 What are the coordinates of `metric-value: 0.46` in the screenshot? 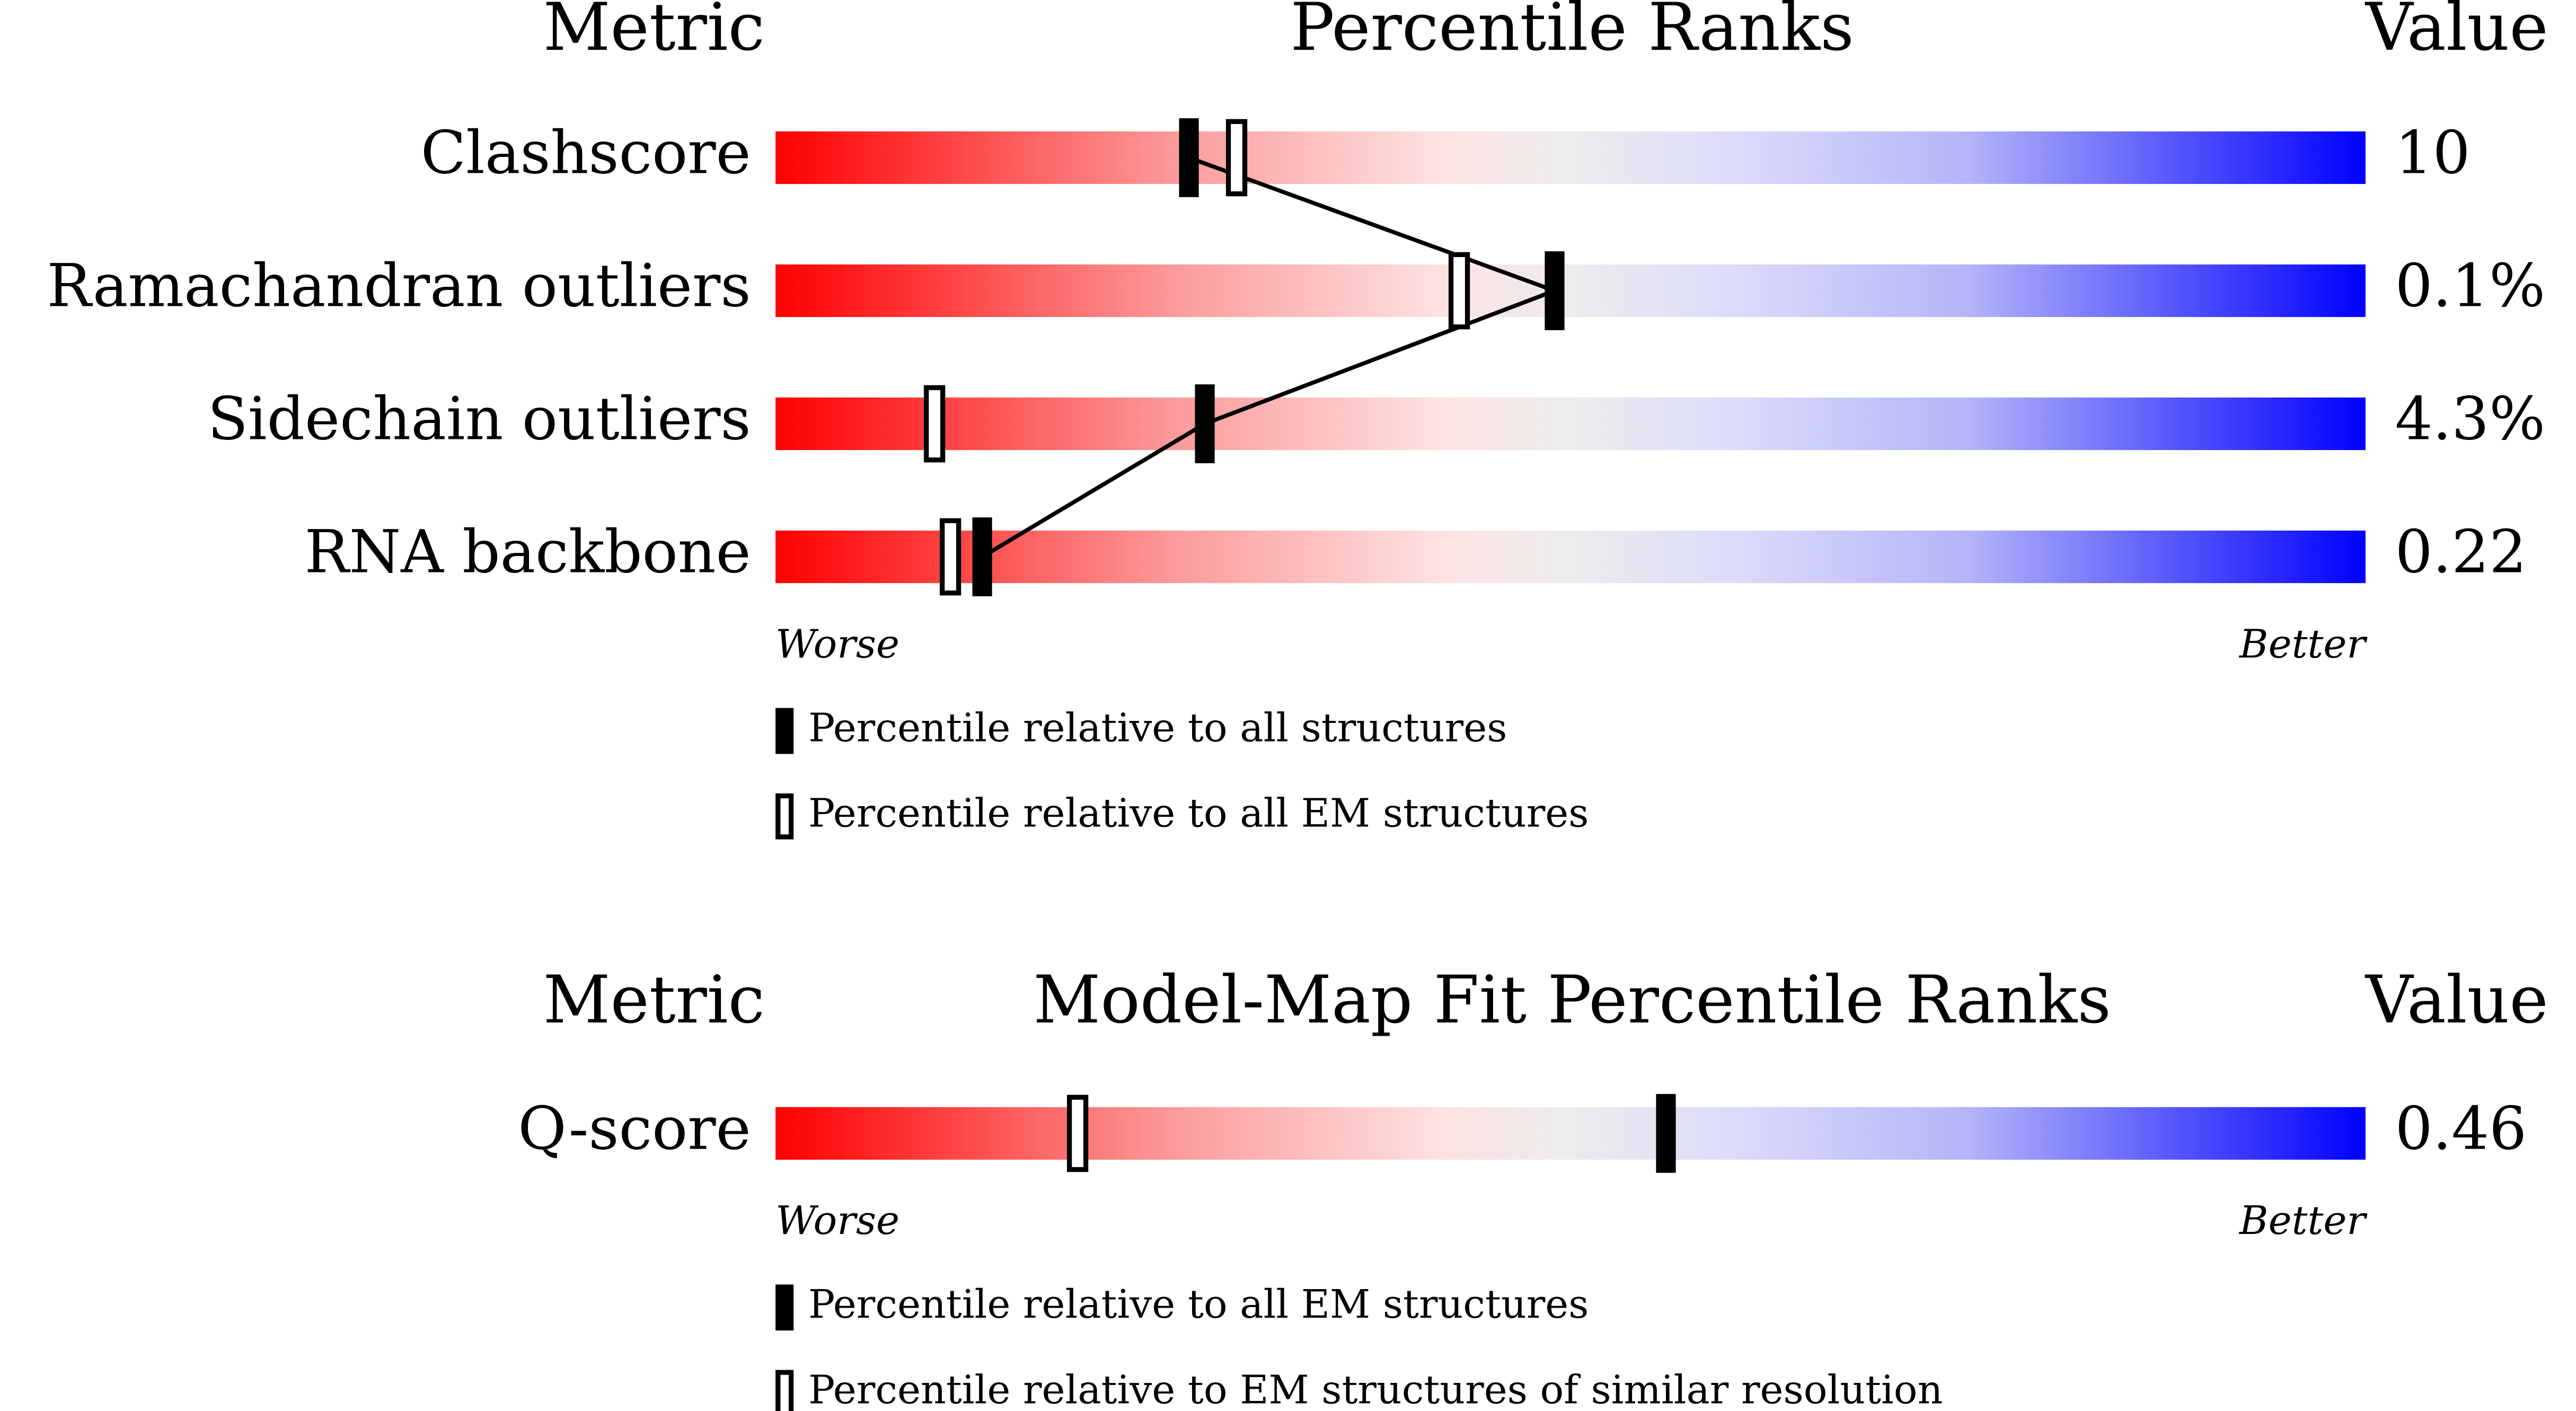 It's located at (2461, 1129).